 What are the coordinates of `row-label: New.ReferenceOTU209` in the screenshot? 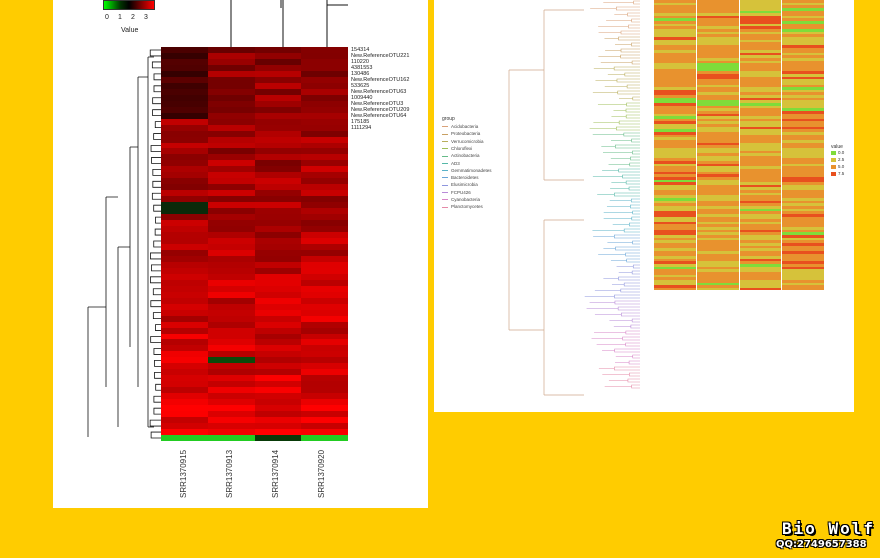 It's located at (380, 110).